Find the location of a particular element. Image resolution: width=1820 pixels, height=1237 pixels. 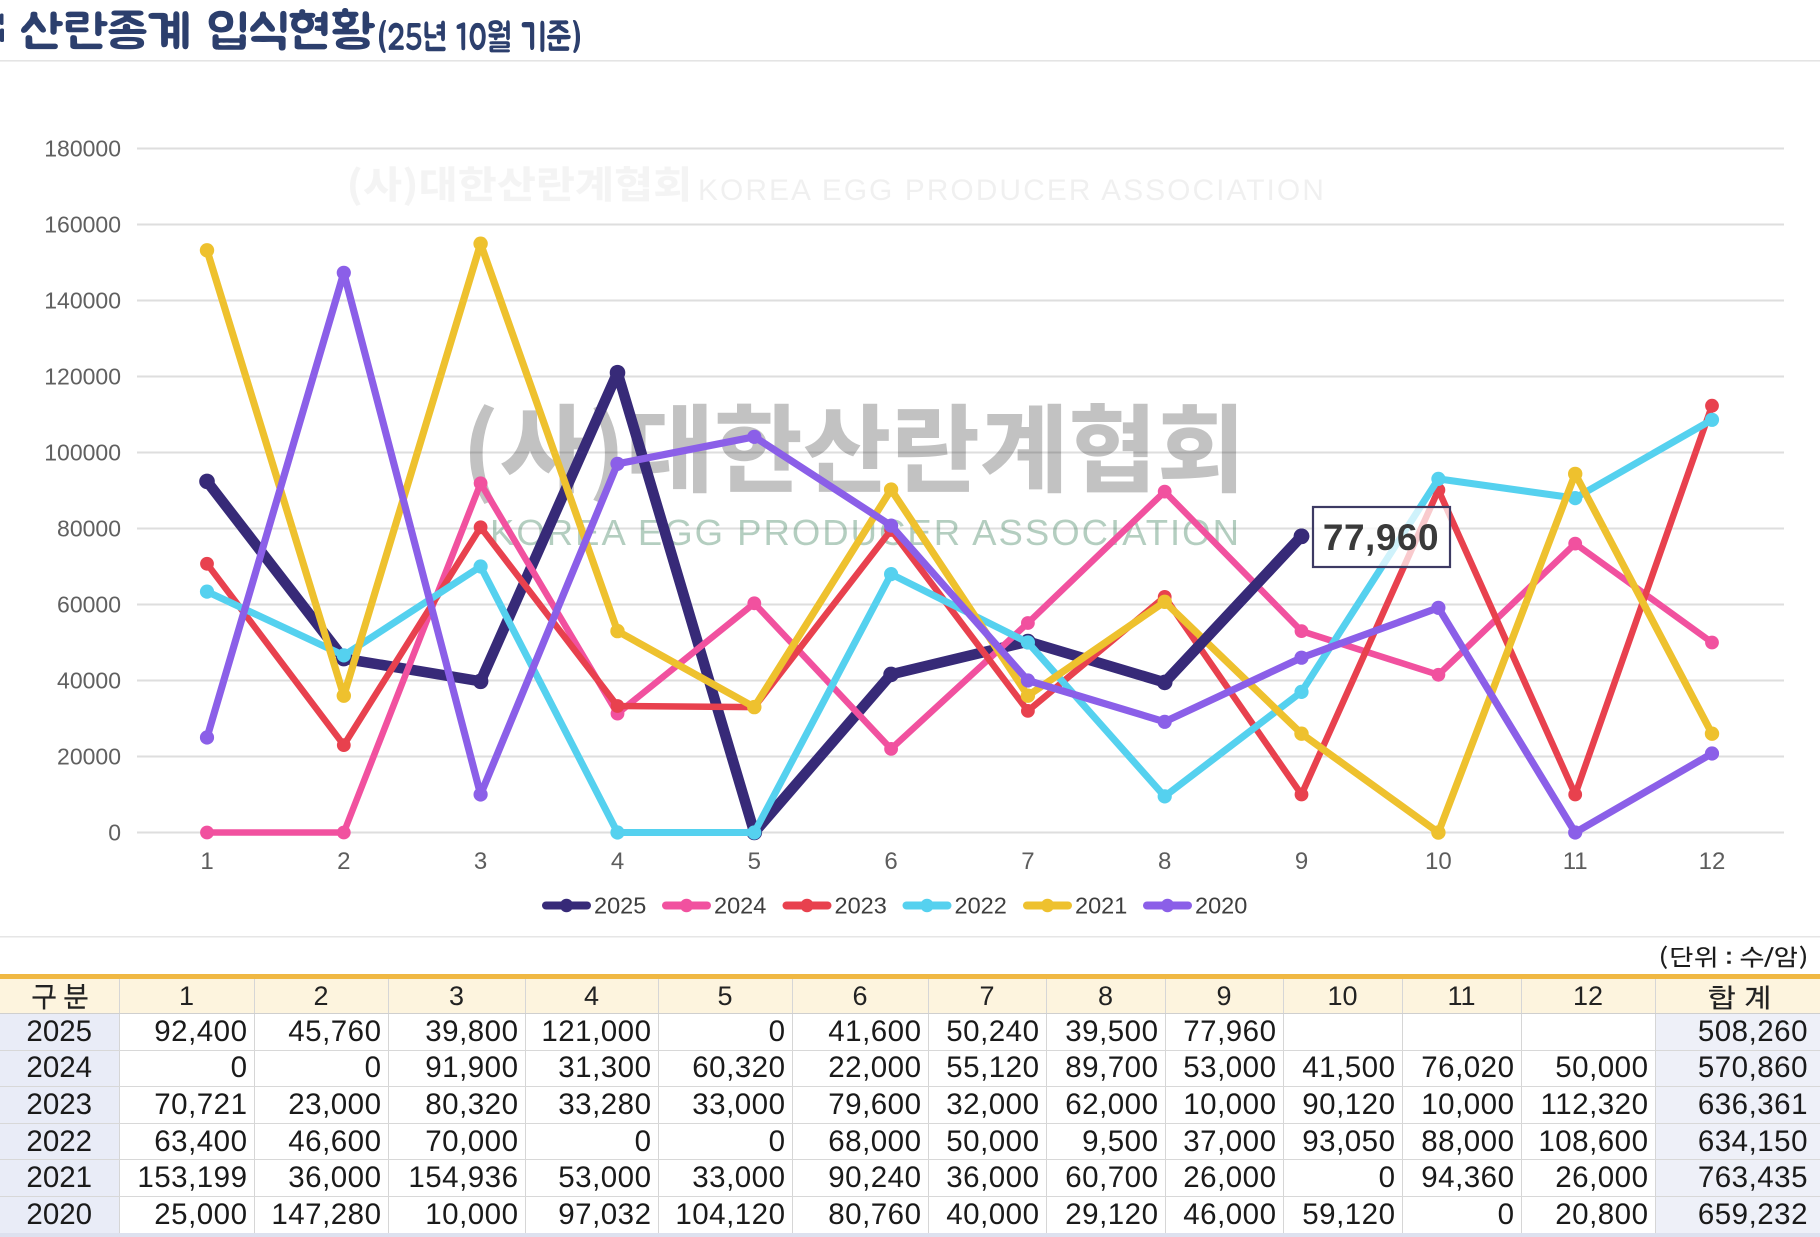

svg-text: 2022 is located at coordinates (981, 906).